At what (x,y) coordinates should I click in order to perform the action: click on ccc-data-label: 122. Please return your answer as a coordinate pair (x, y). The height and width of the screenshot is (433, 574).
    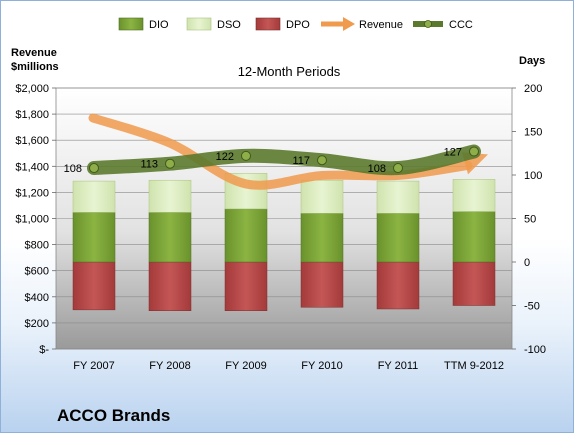
    Looking at the image, I should click on (225, 157).